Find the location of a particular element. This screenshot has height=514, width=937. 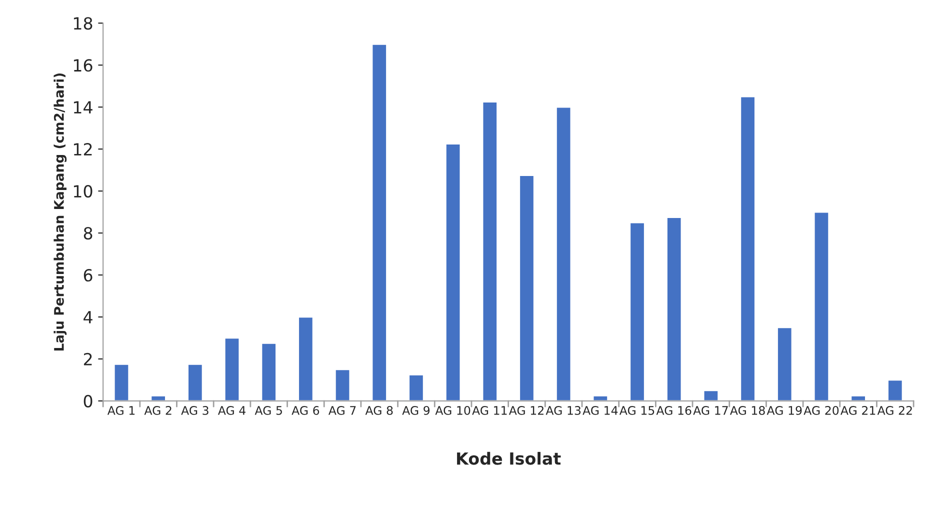

x-tick-label: AG 13 is located at coordinates (563, 410).